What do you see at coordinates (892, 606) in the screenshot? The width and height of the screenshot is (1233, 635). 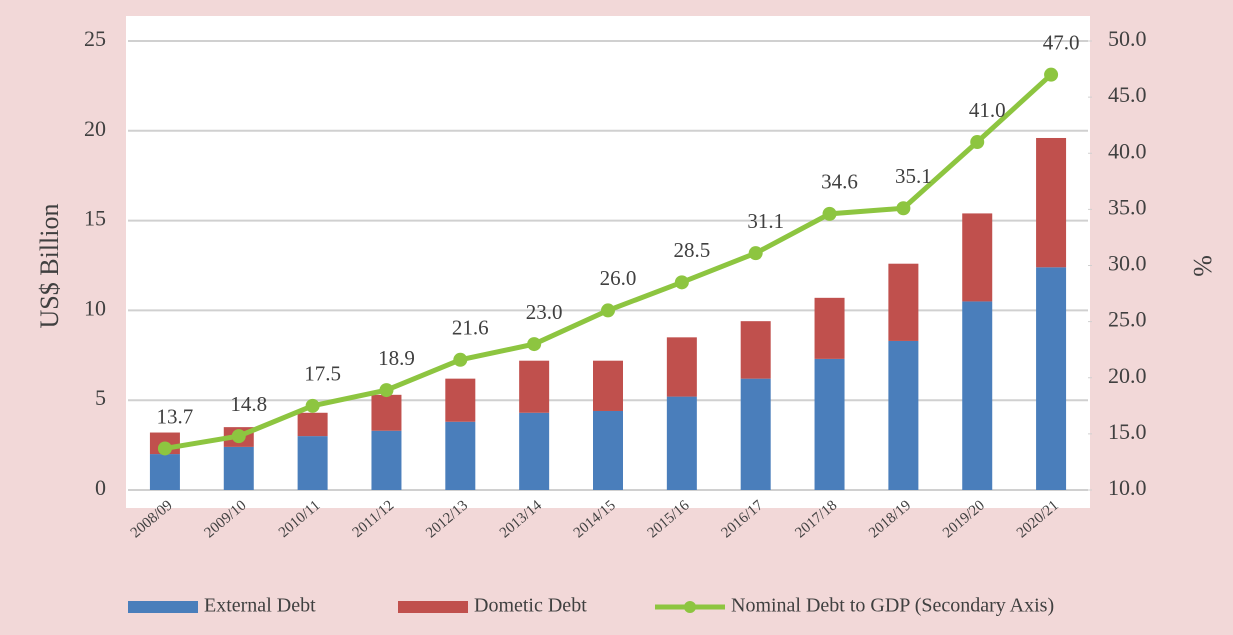 I see `legend-label: Nominal Debt to GDP (Secondary Axis)` at bounding box center [892, 606].